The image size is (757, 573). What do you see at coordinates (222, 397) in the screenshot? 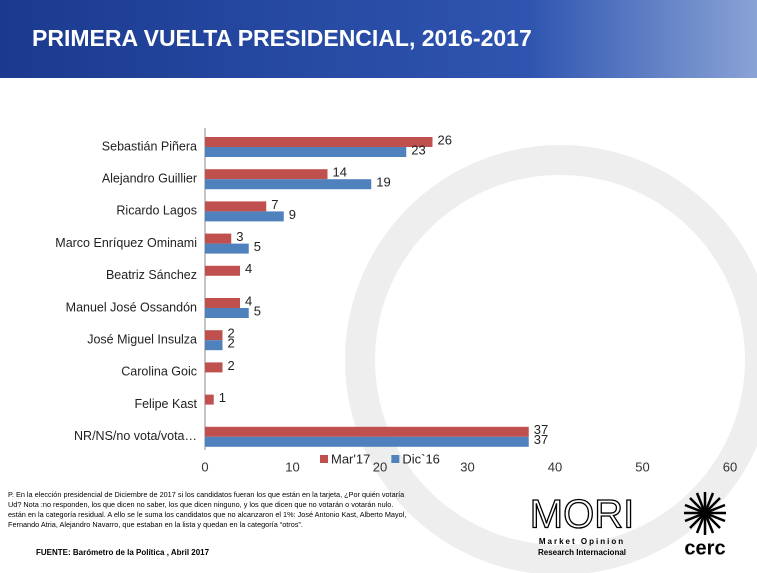
I see `value-label: 1` at bounding box center [222, 397].